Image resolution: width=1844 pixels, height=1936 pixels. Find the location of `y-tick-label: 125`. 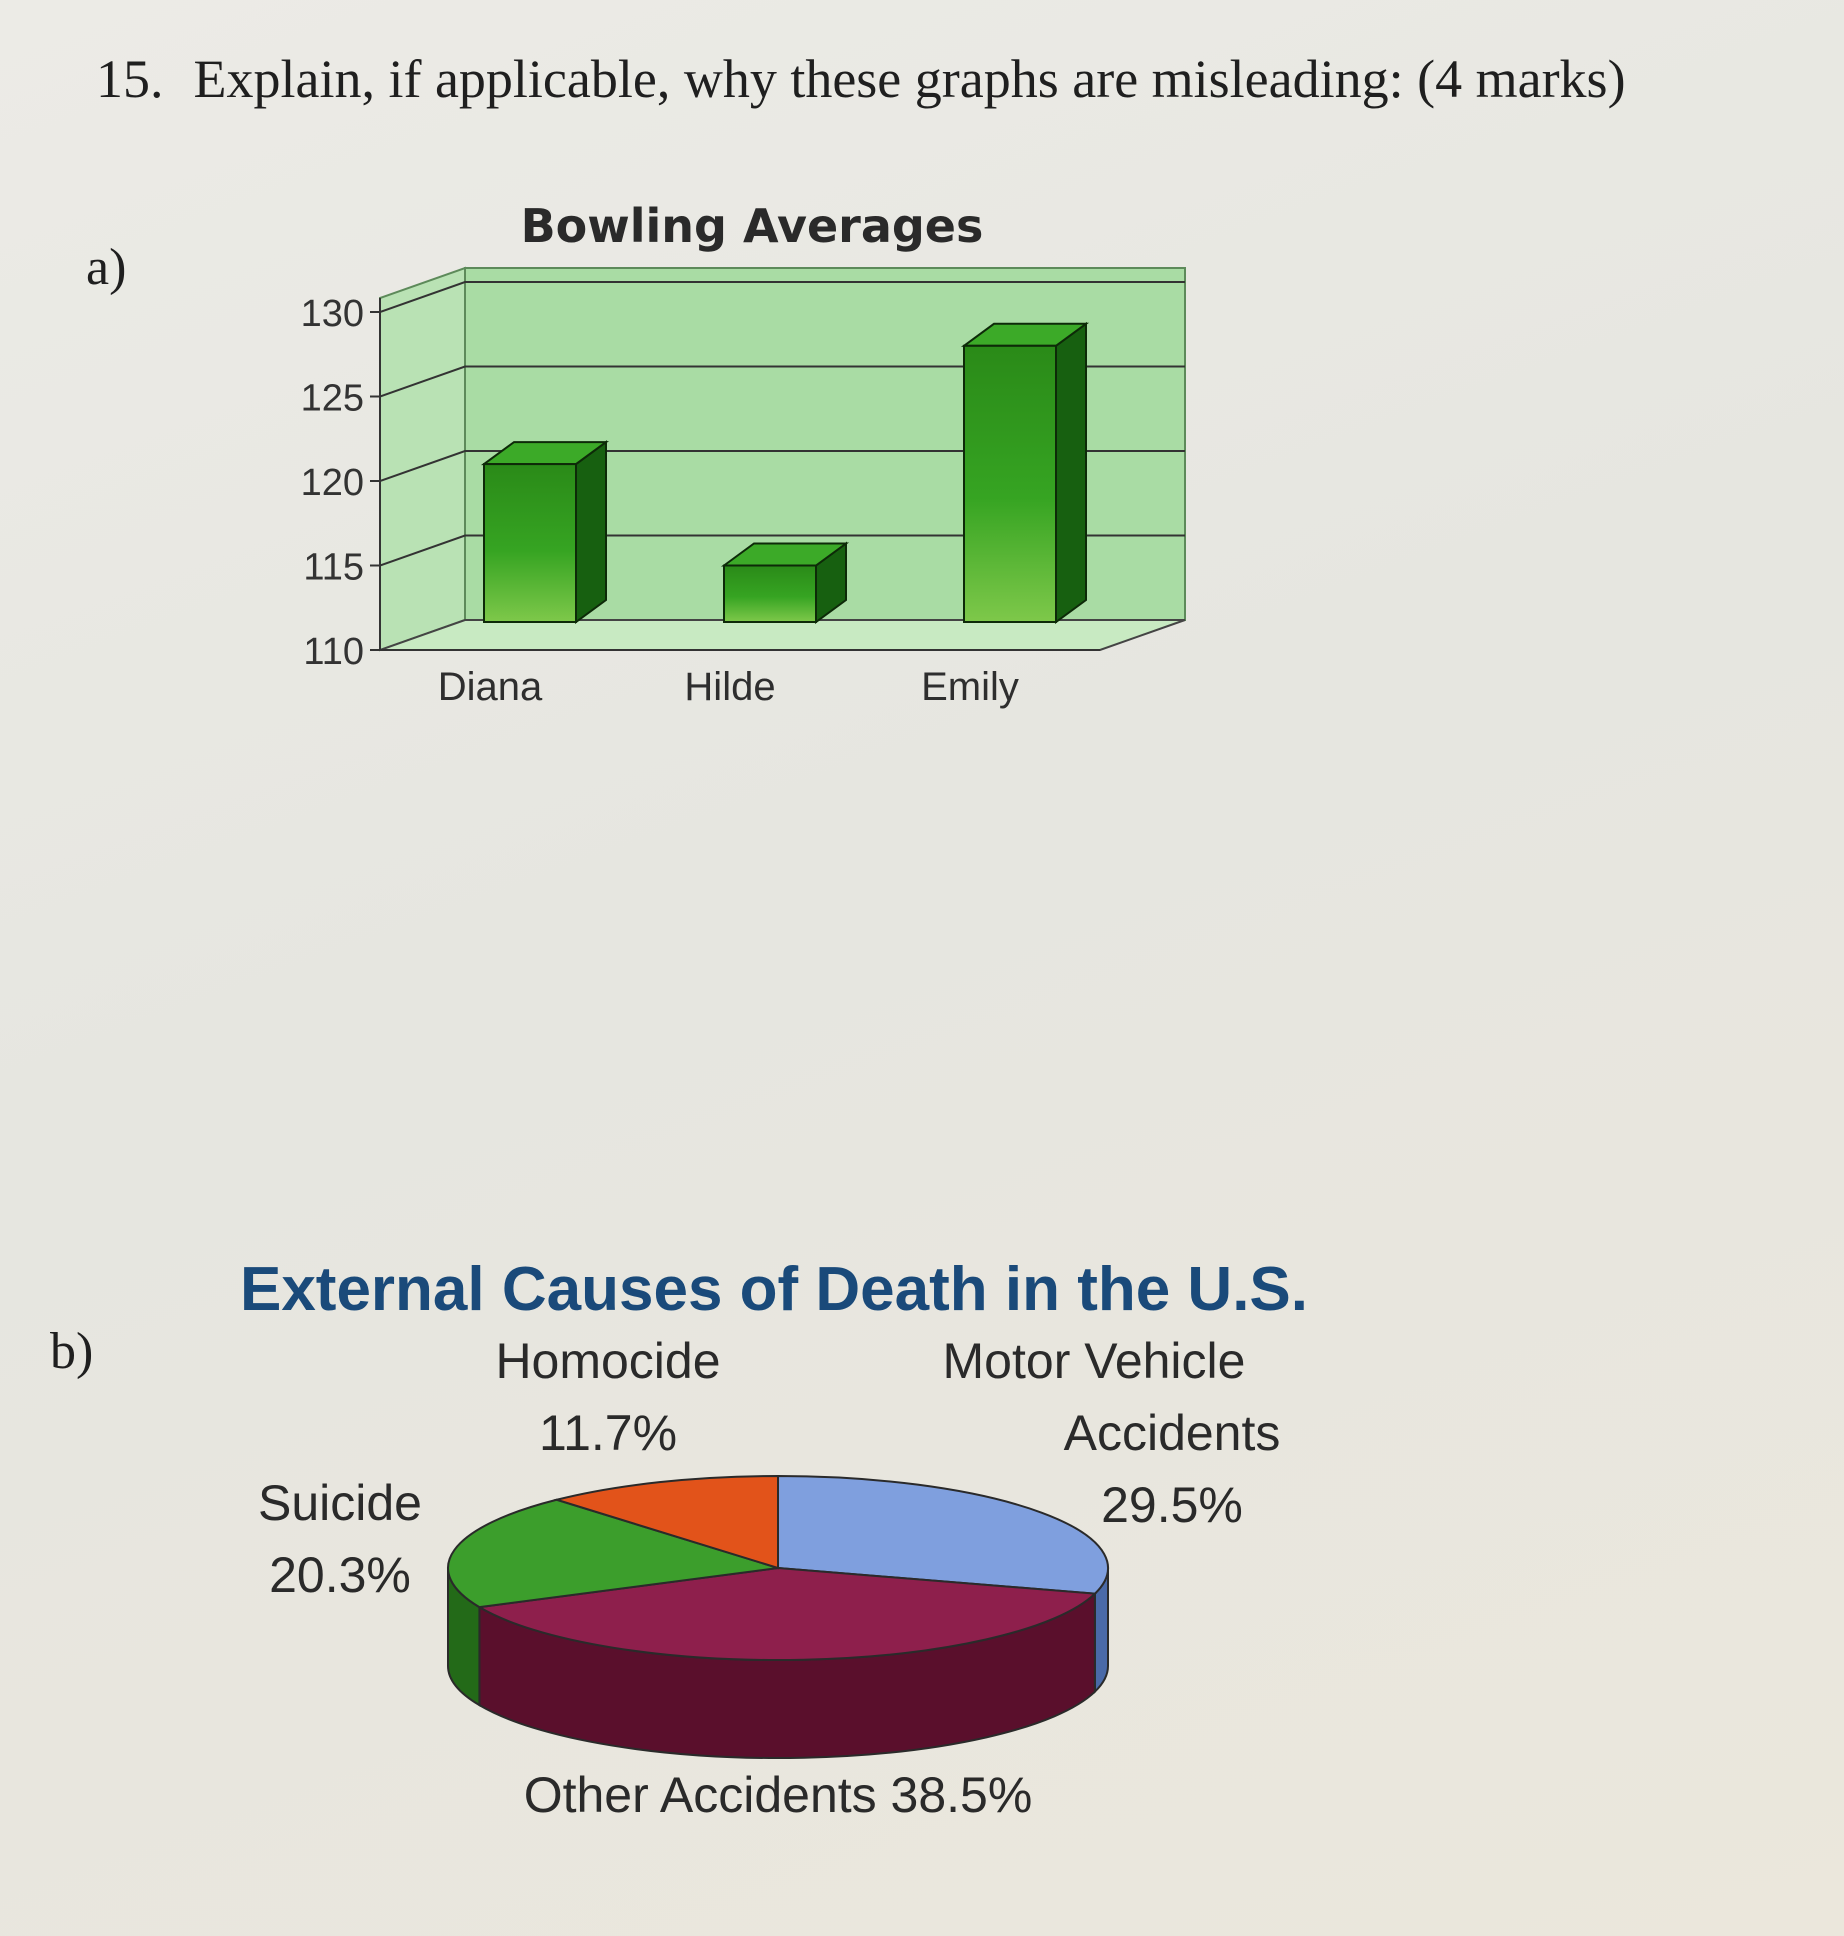

y-tick-label: 125 is located at coordinates (332, 399).